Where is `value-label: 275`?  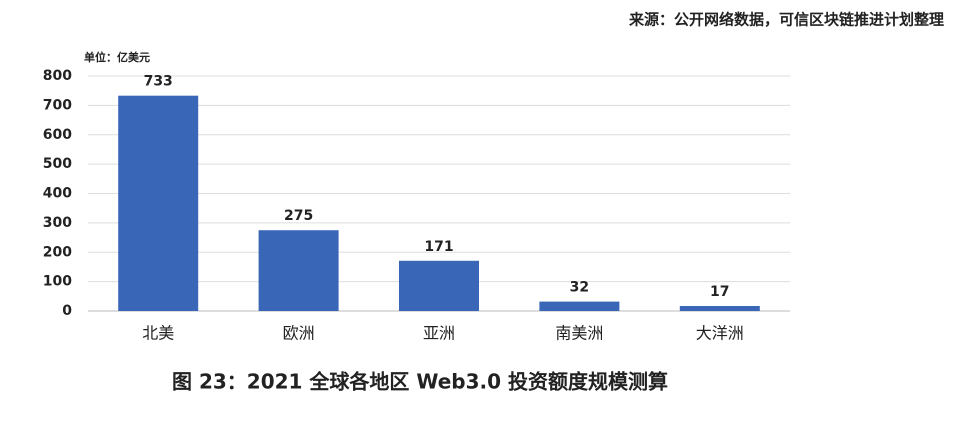
value-label: 275 is located at coordinates (298, 216).